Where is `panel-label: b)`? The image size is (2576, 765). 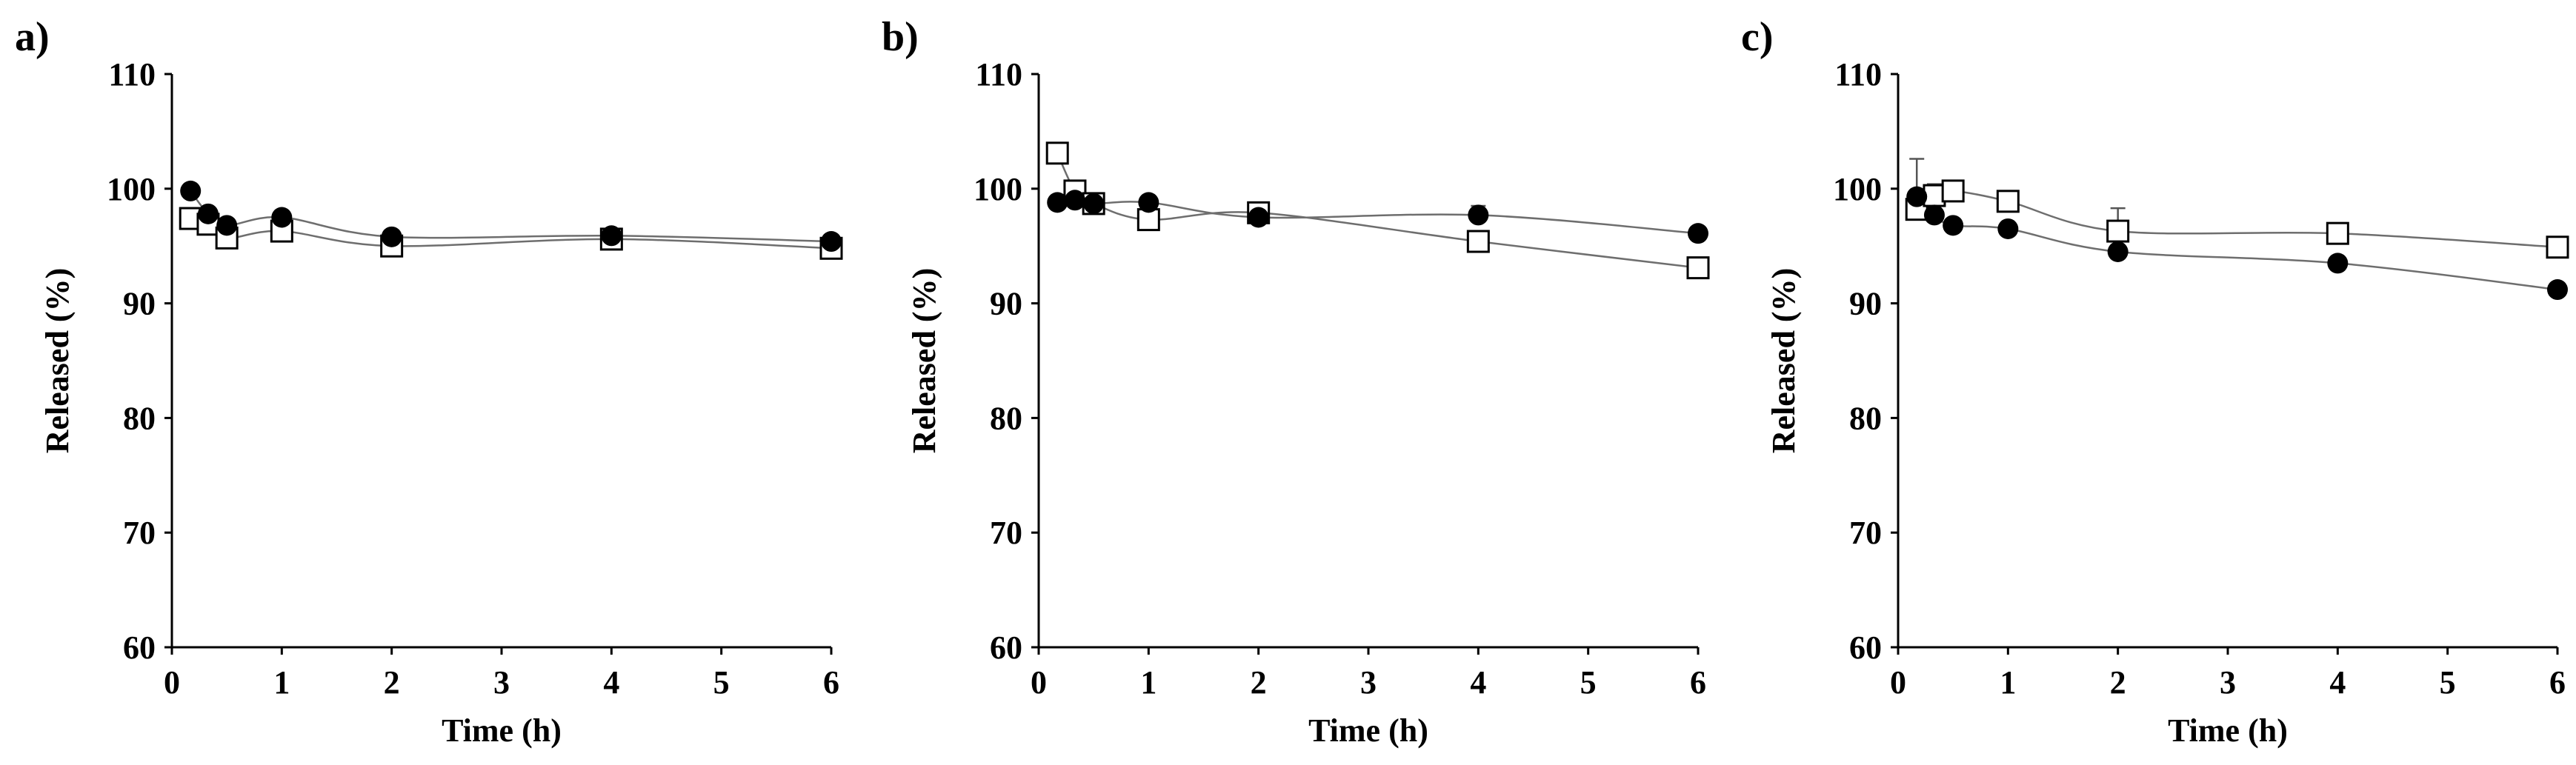 panel-label: b) is located at coordinates (900, 37).